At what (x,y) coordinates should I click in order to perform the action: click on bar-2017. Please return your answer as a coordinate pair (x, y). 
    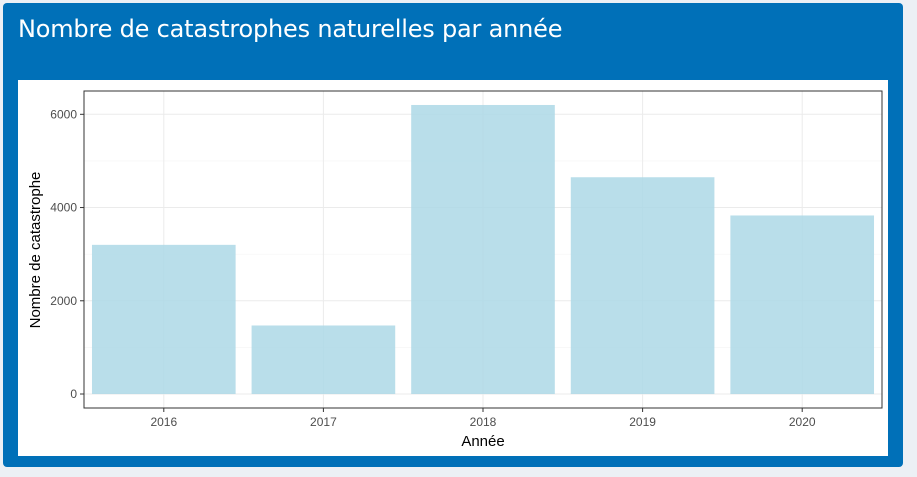
    Looking at the image, I should click on (323, 360).